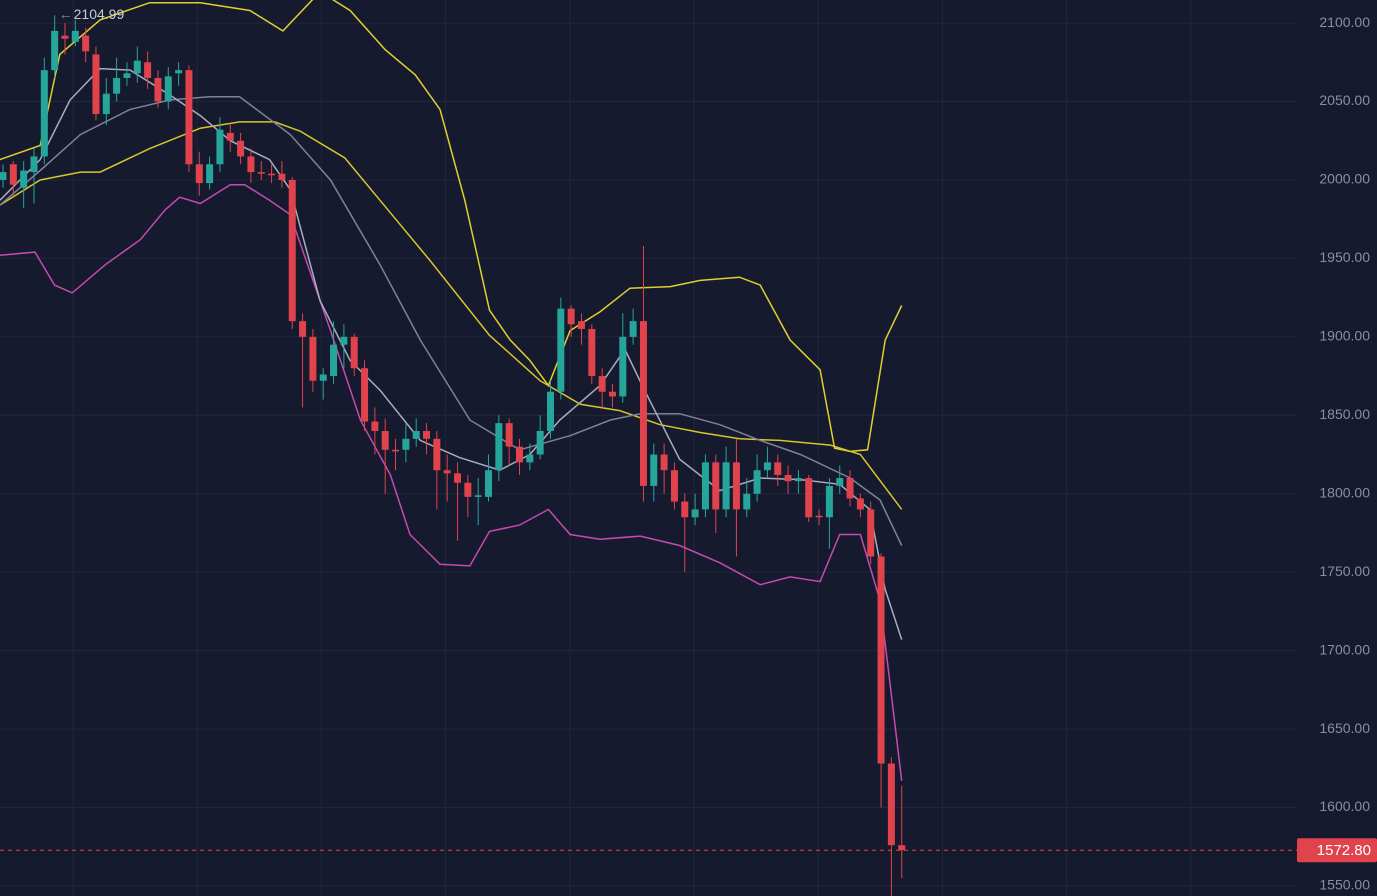 The image size is (1377, 896). Describe the element at coordinates (1344, 179) in the screenshot. I see `y-tick-label: 2000.00` at that location.